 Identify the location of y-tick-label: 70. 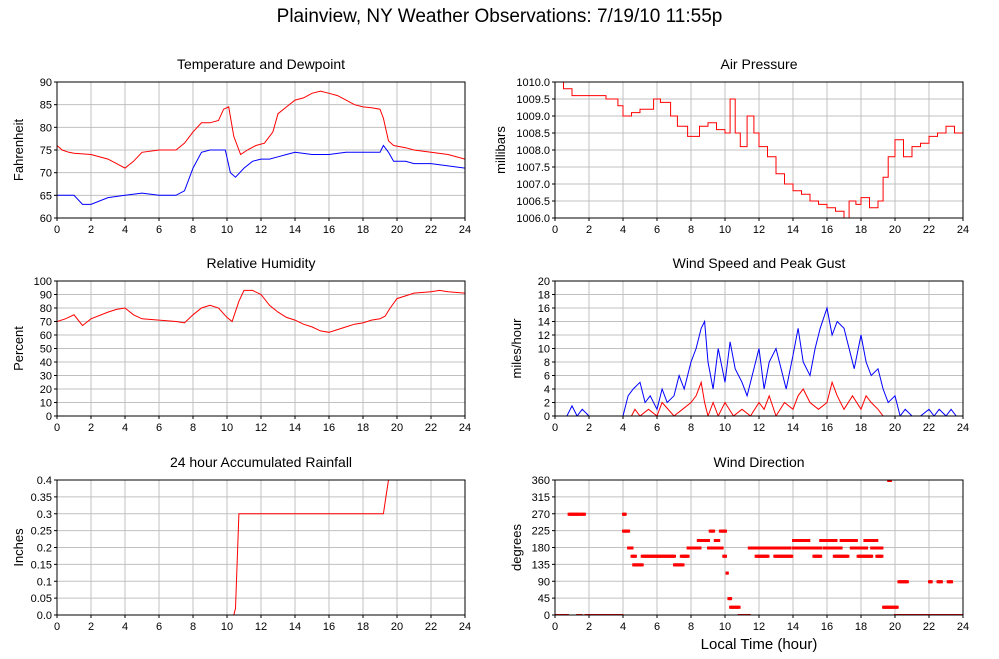
(46, 174).